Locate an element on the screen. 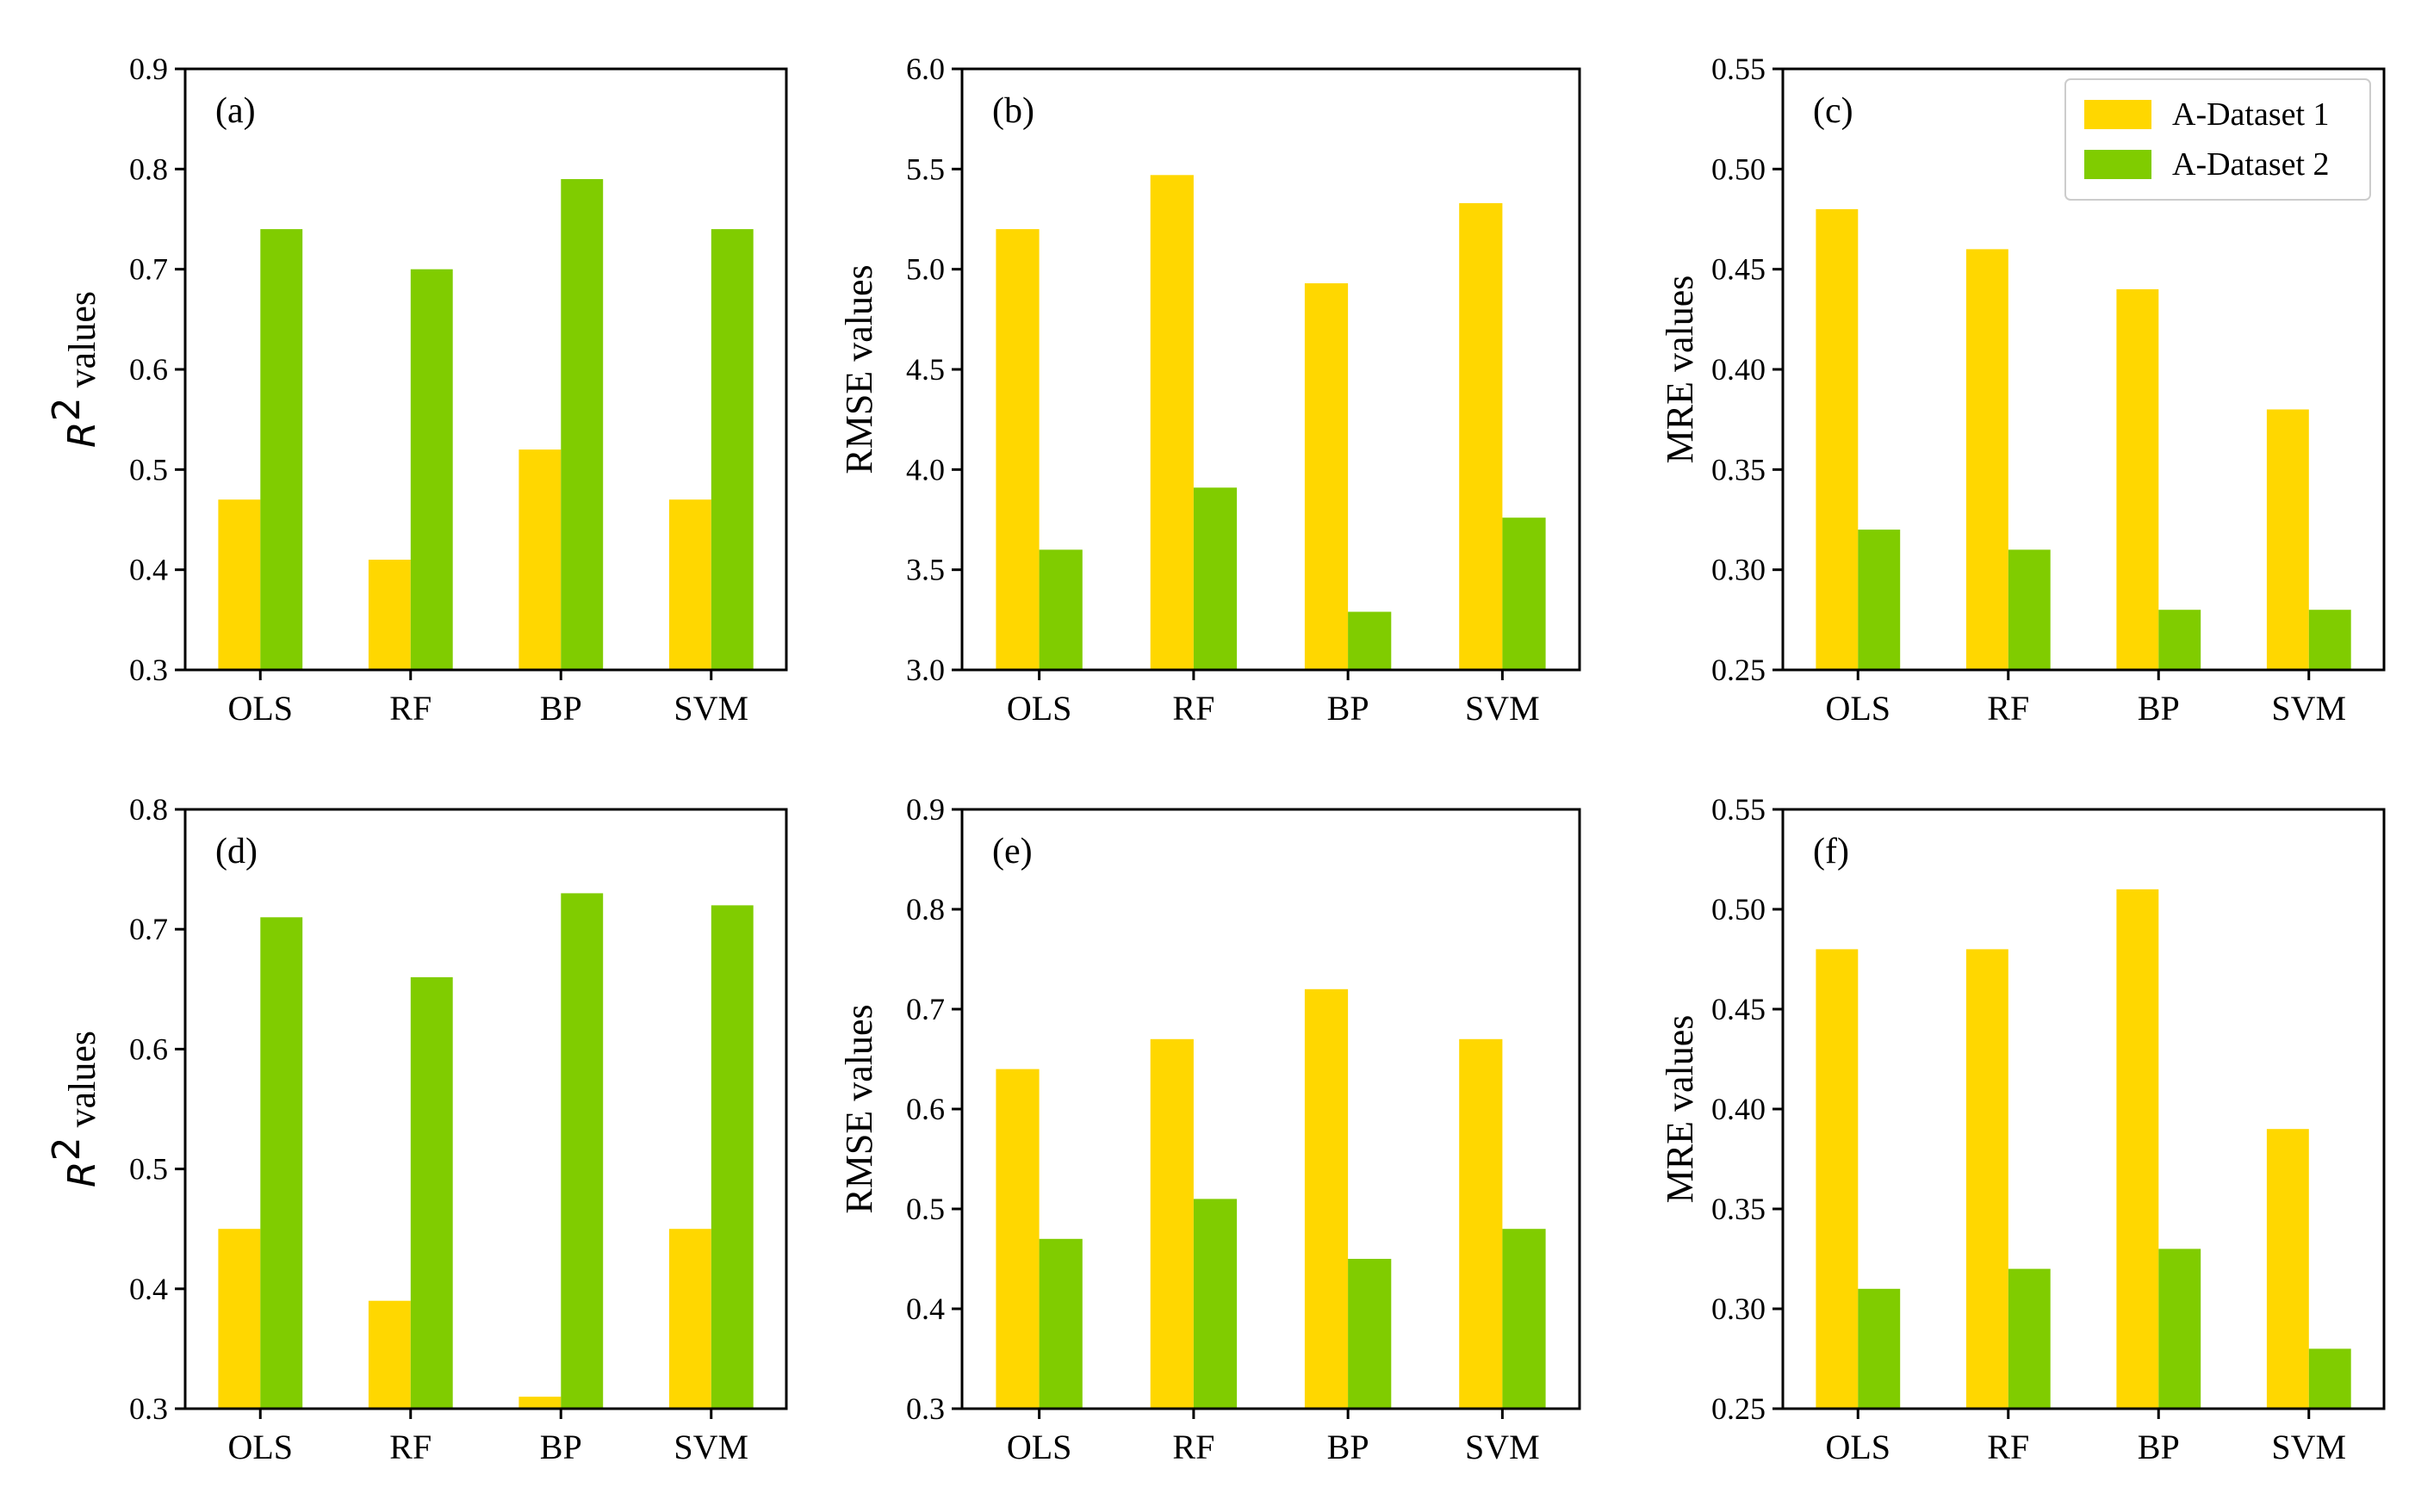 The height and width of the screenshot is (1512, 2415). bar-e-rf-series1 is located at coordinates (1172, 1223).